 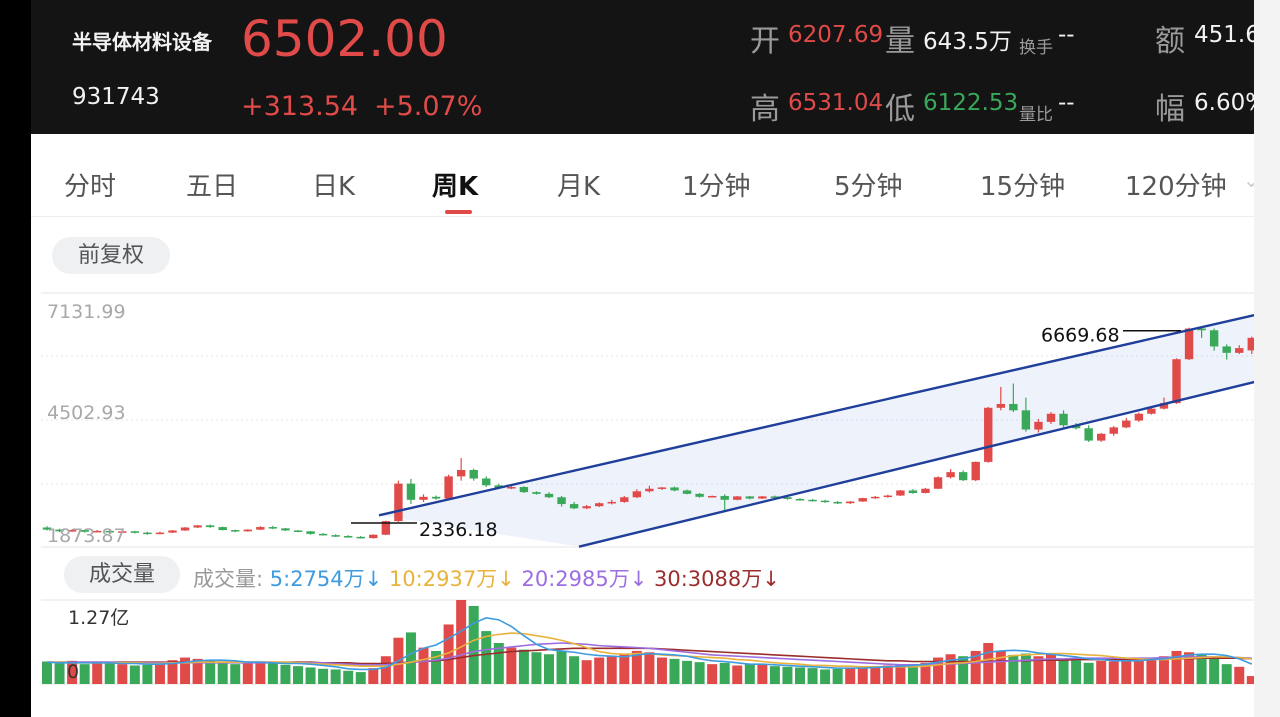 What do you see at coordinates (451, 579) in the screenshot?
I see `volume-ma10: 10:2937万↓` at bounding box center [451, 579].